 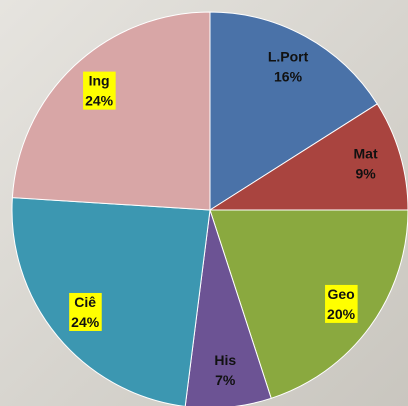 I want to click on category-label: Geo, so click(x=340, y=294).